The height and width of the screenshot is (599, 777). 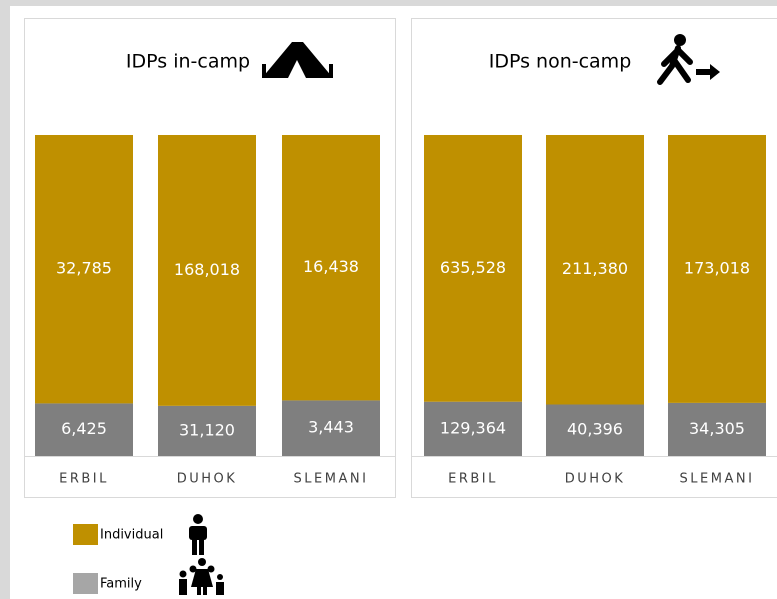 I want to click on data-label: 40,396, so click(x=595, y=429).